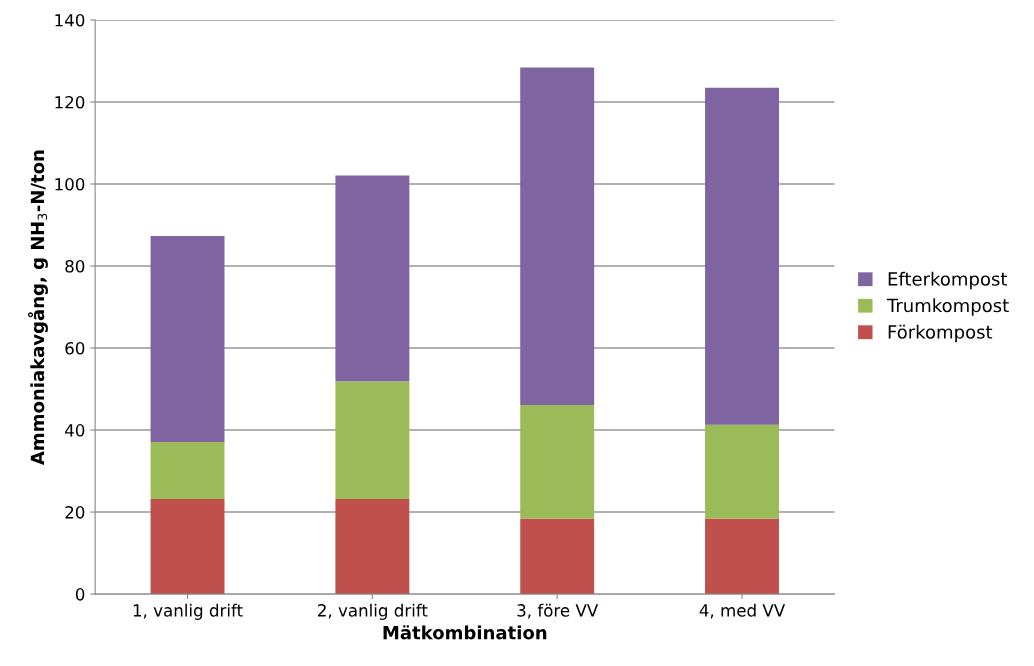 The image size is (1034, 666). Describe the element at coordinates (75, 348) in the screenshot. I see `y-tick-label: 60` at that location.